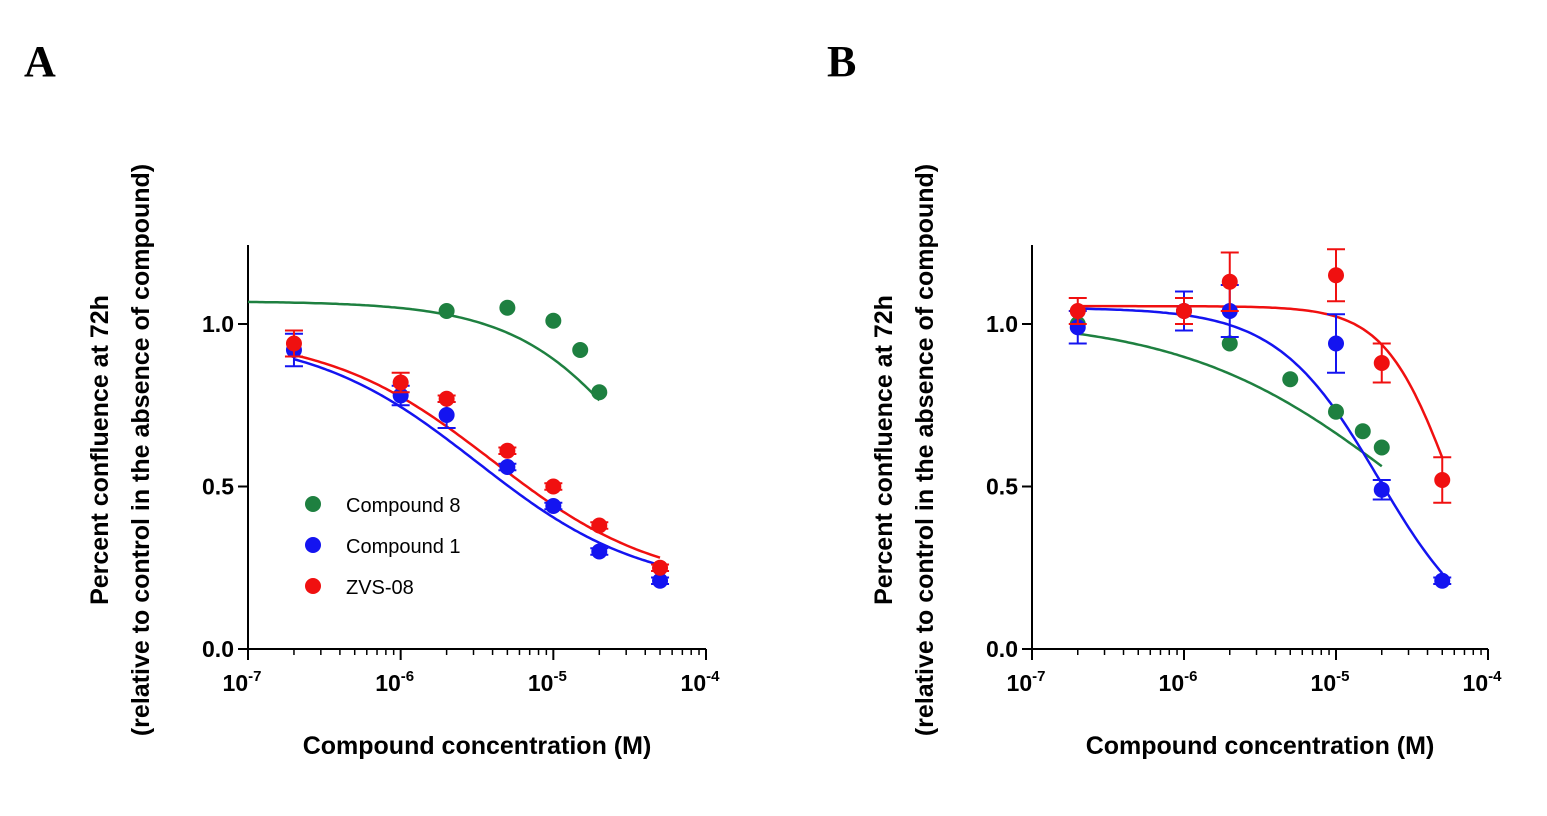 This screenshot has width=1547, height=816. Describe the element at coordinates (403, 506) in the screenshot. I see `legend-label: Compound 8` at that location.